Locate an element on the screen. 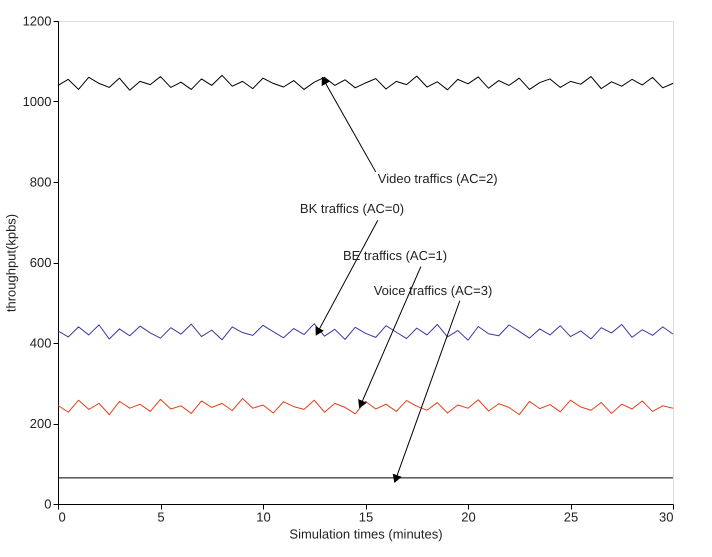  y-tick-label: 200 is located at coordinates (41, 423).